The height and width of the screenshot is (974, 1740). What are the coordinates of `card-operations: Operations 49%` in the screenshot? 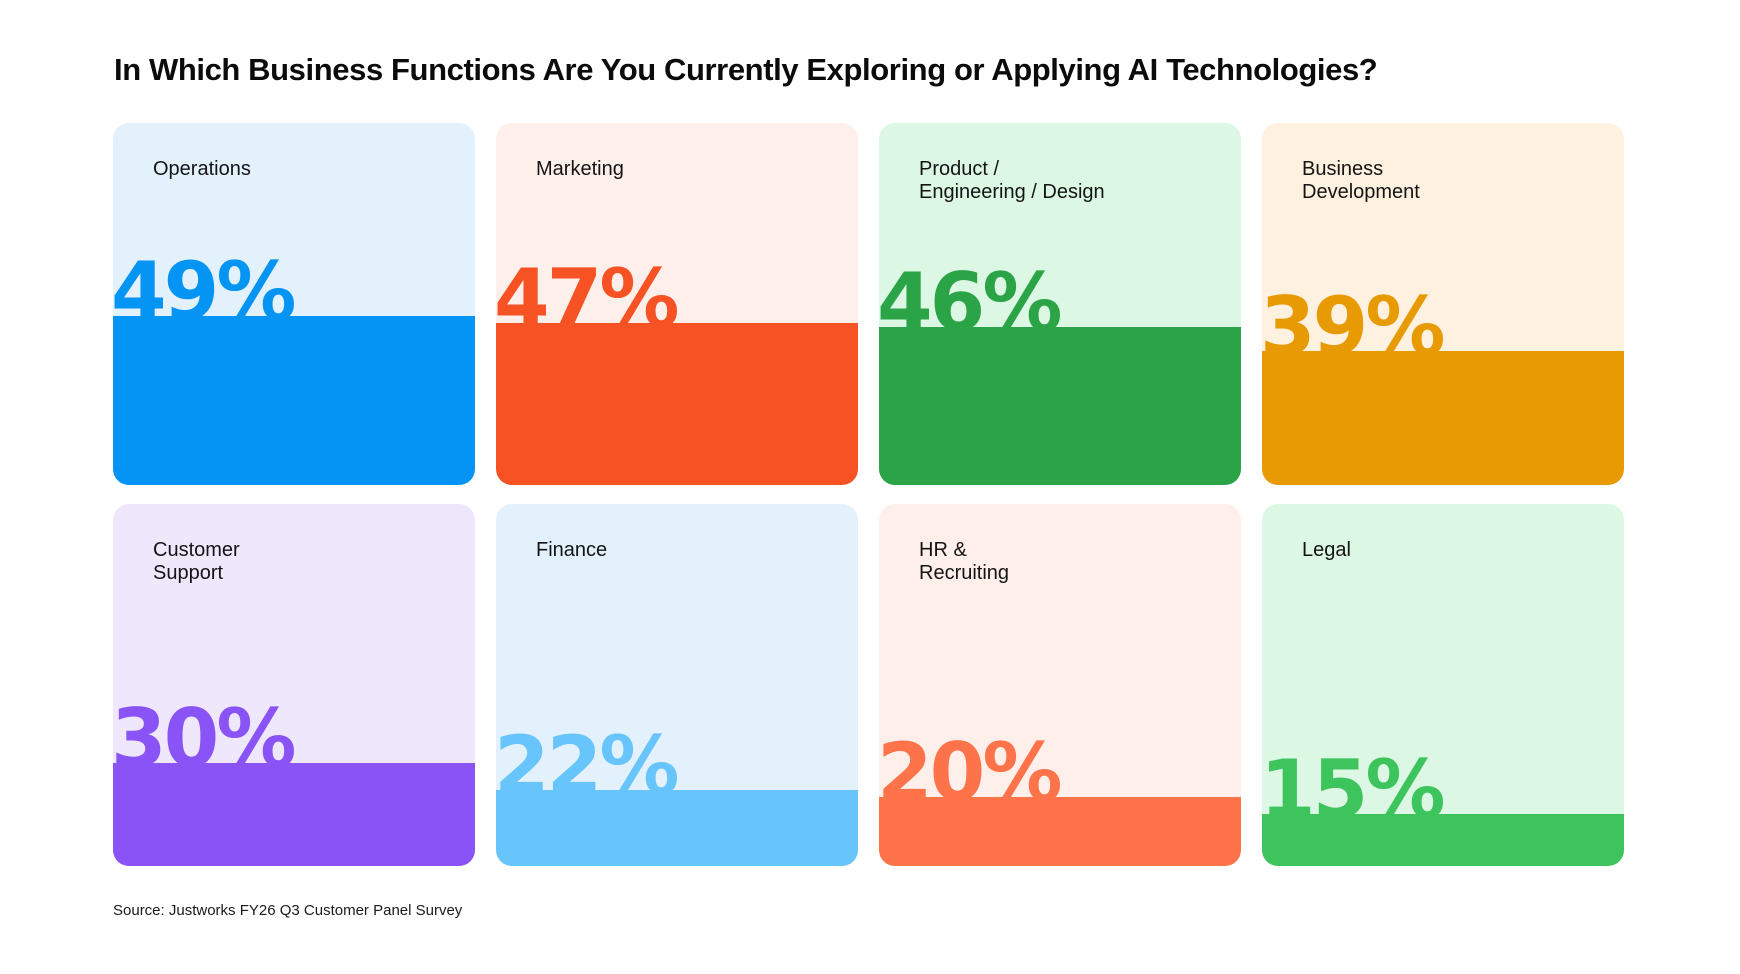 It's located at (294, 304).